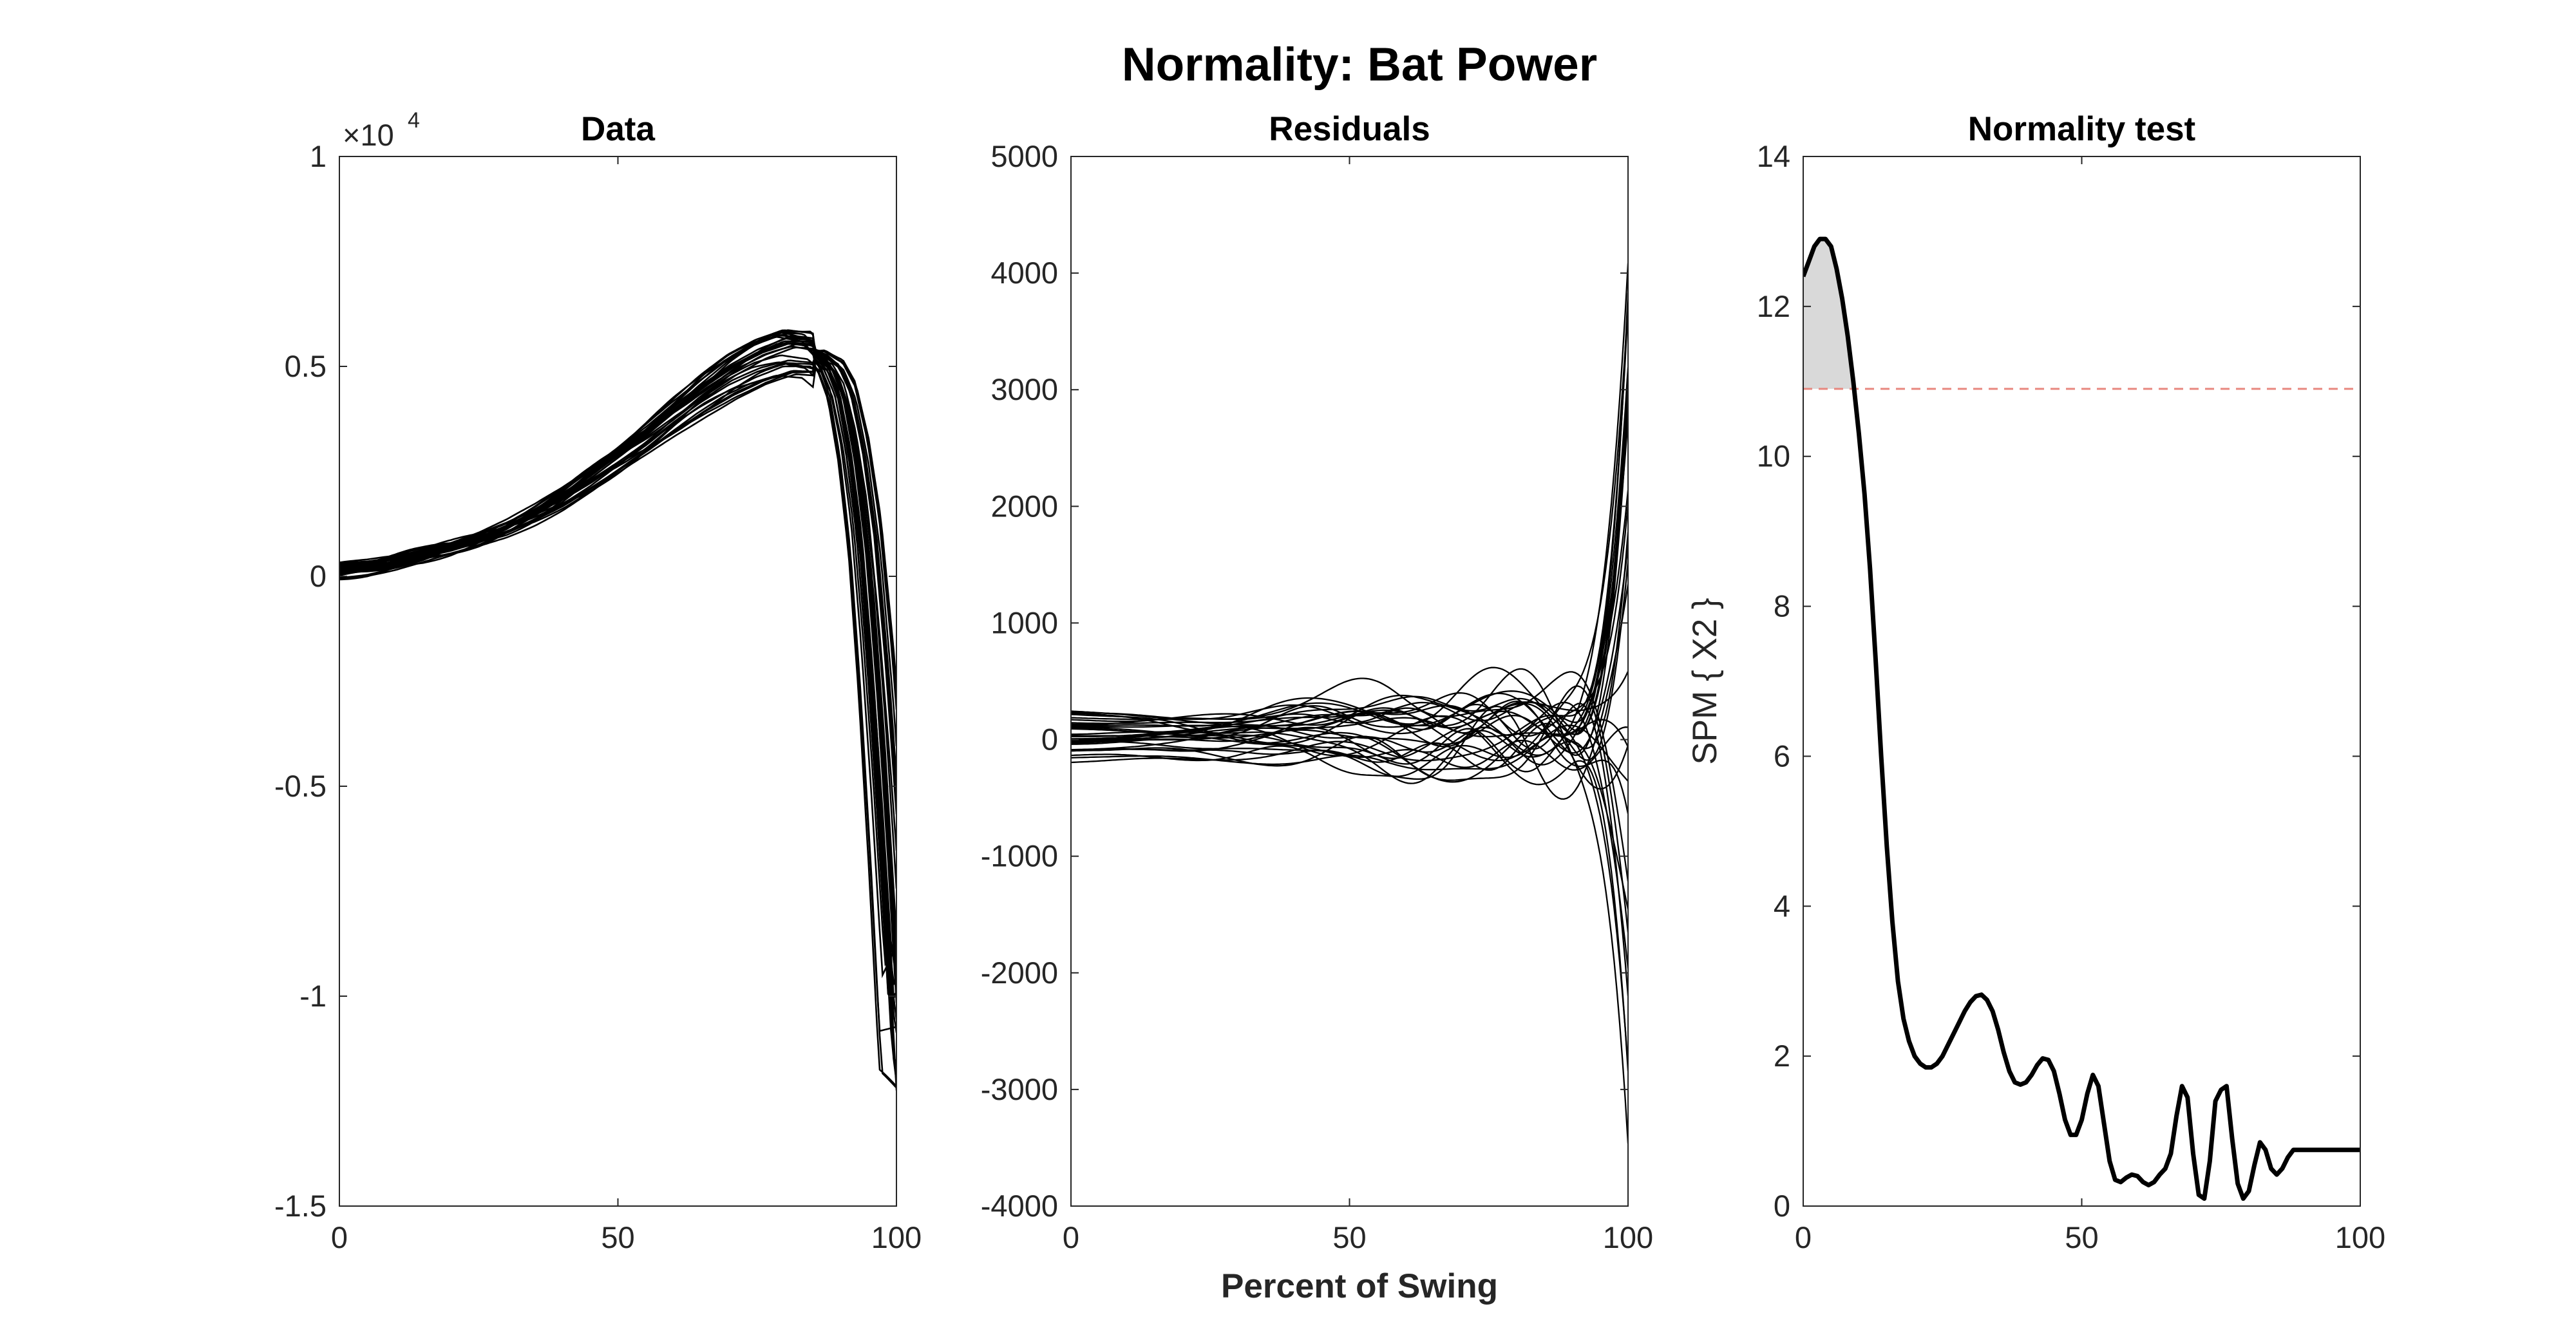 The width and height of the screenshot is (2576, 1331). What do you see at coordinates (618, 129) in the screenshot?
I see `axes-title: Data` at bounding box center [618, 129].